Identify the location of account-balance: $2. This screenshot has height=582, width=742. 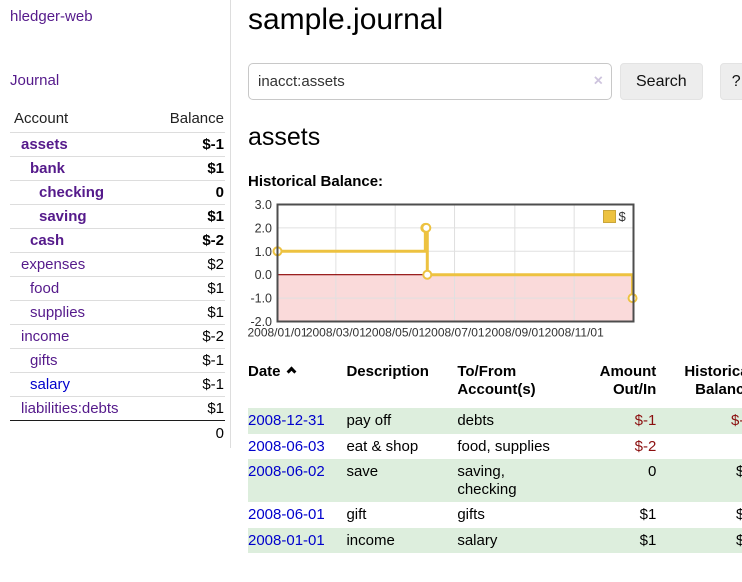
(187, 264).